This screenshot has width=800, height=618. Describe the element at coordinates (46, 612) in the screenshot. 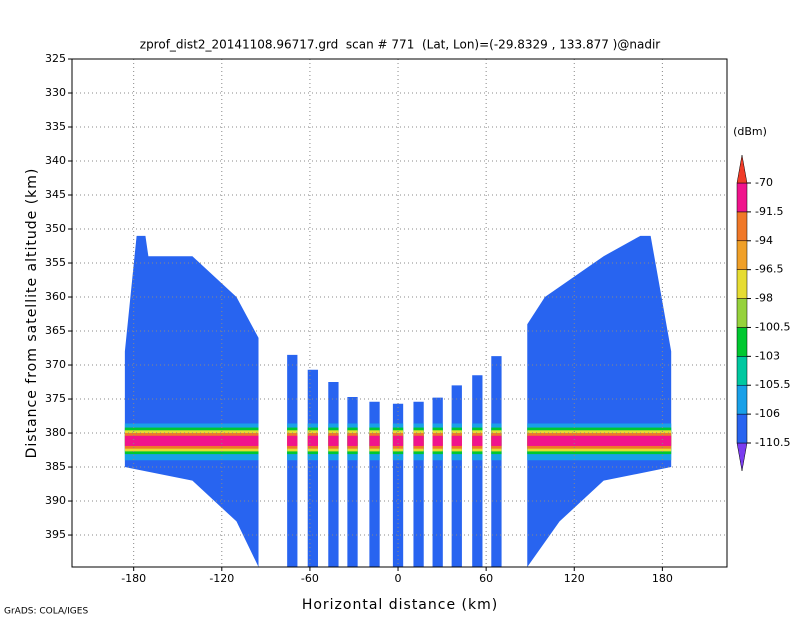

I see `footer: GrADS: COLA/IGES` at that location.